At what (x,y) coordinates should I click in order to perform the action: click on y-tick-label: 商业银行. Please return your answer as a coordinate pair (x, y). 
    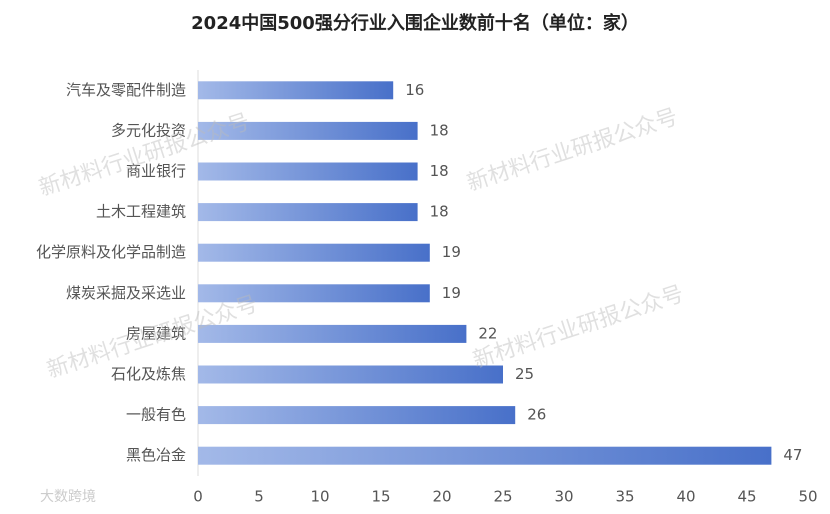
    Looking at the image, I should click on (156, 171).